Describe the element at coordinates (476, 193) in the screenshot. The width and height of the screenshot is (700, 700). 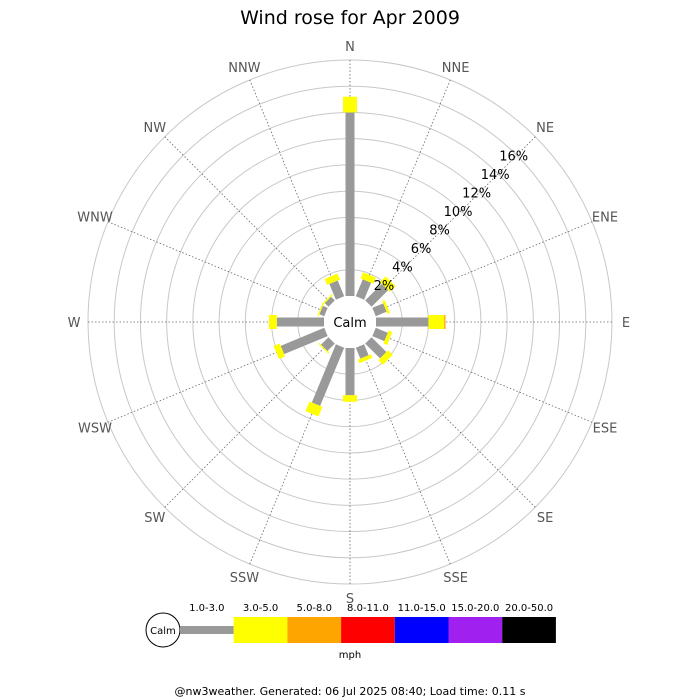
I see `percent-tick-label: 12%` at that location.